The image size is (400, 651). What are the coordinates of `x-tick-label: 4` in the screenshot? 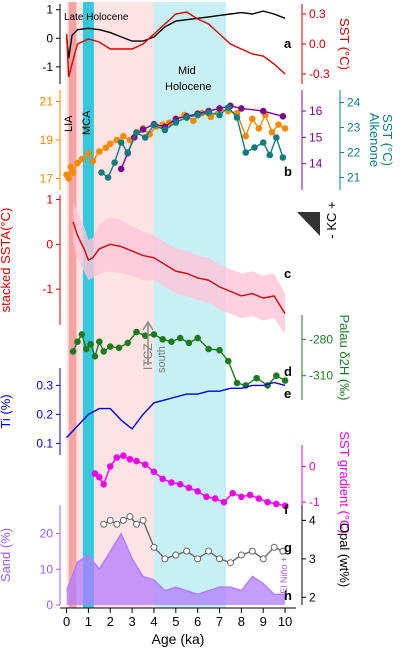 It's located at (153, 621).